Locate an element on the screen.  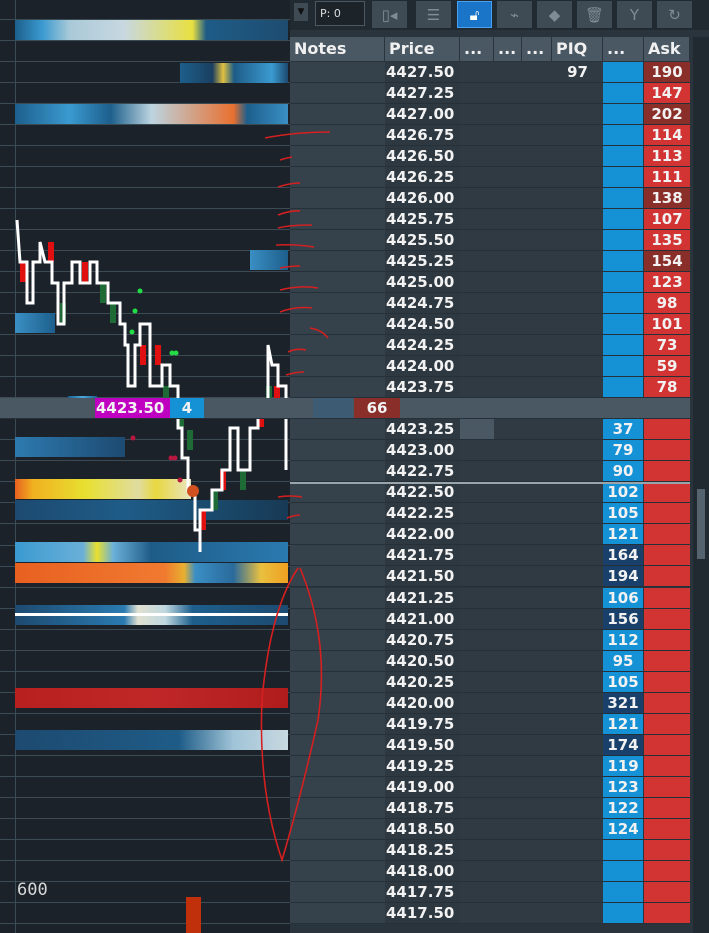
ladder-row: 4417.50 is located at coordinates (490, 913).